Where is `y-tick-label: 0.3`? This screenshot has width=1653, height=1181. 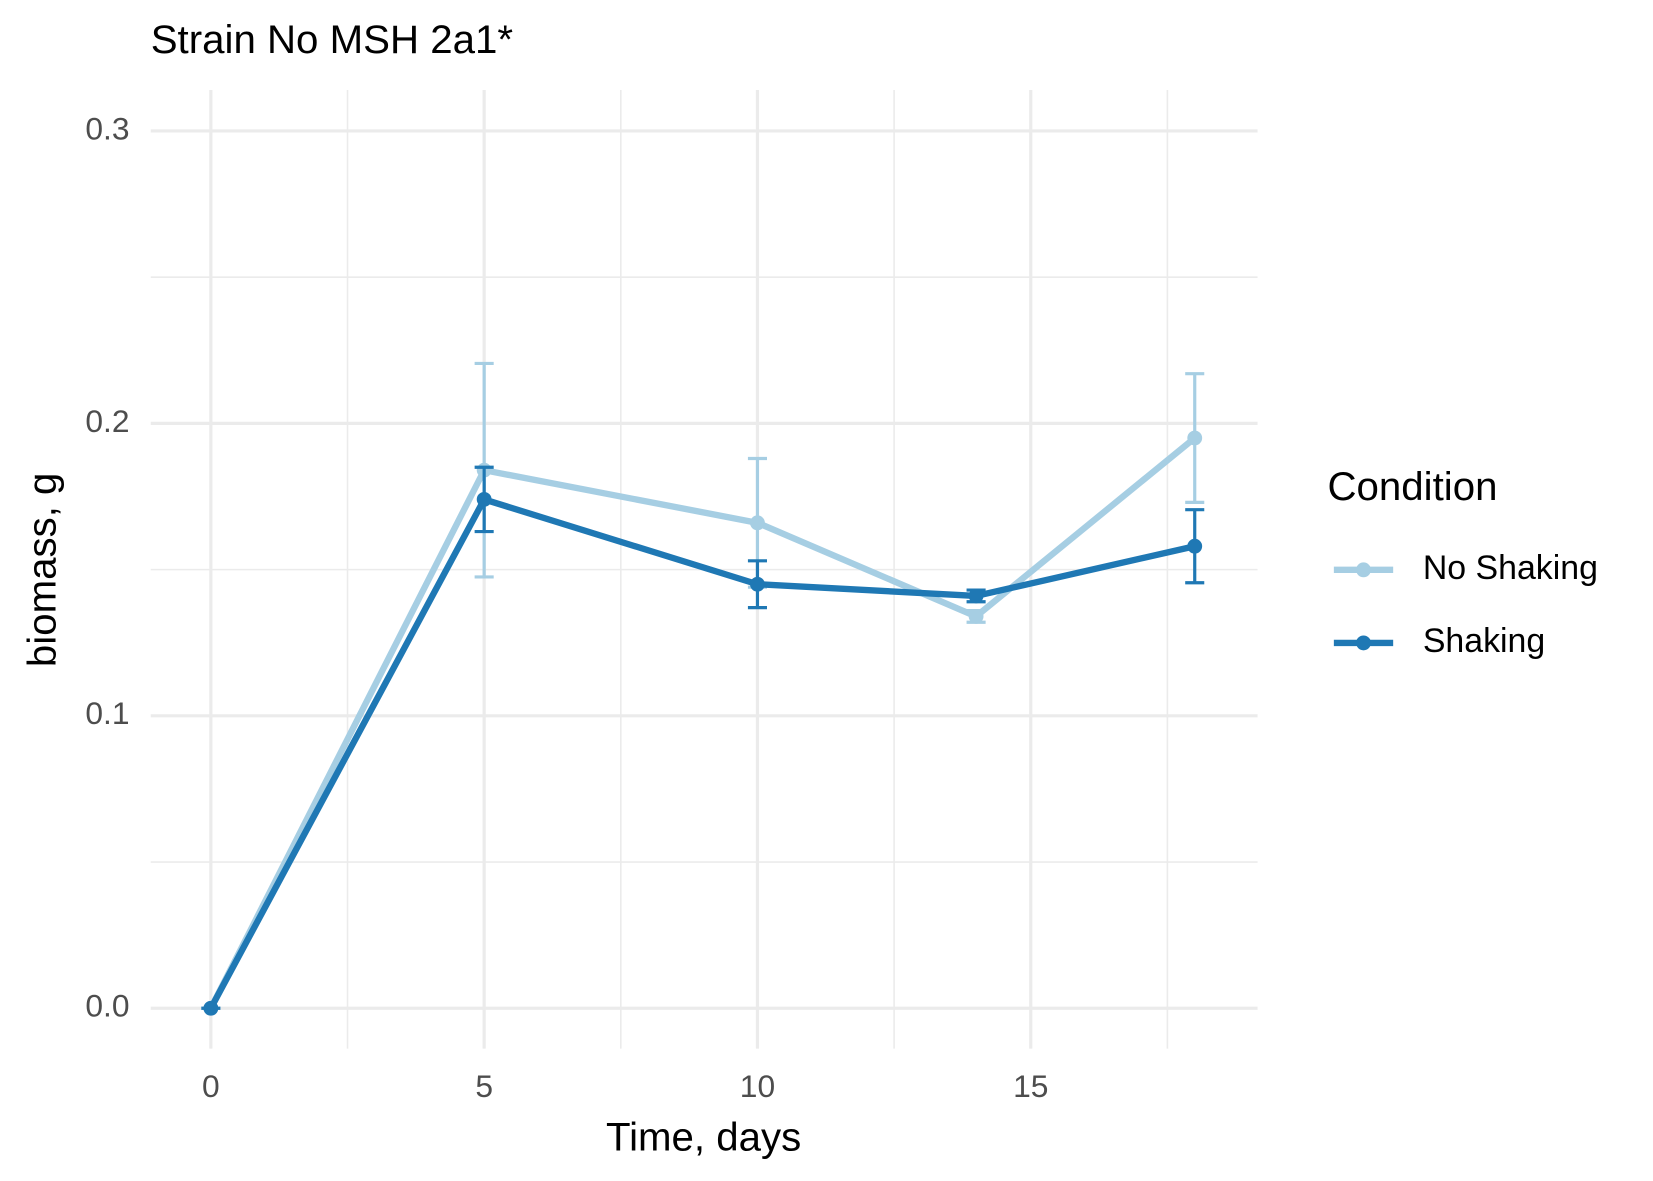
y-tick-label: 0.3 is located at coordinates (107, 128).